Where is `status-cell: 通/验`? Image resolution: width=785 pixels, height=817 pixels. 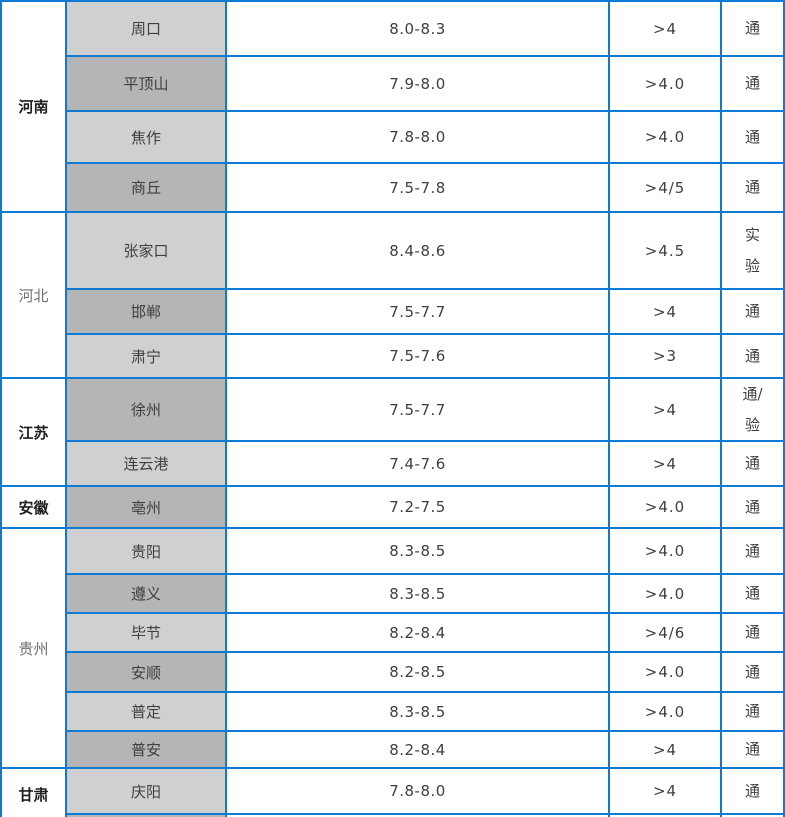
status-cell: 通/验 is located at coordinates (752, 409).